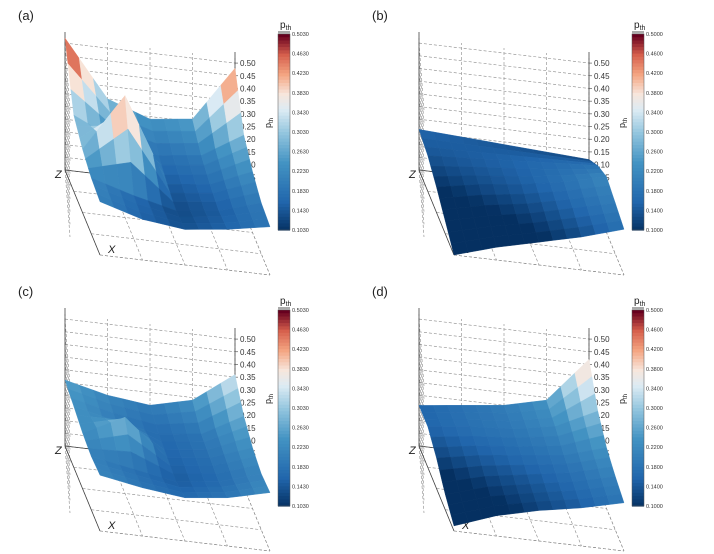 Image resolution: width=714 pixels, height=554 pixels. Describe the element at coordinates (300, 429) in the screenshot. I see `colorbar-tick-label: 0.2630` at that location.